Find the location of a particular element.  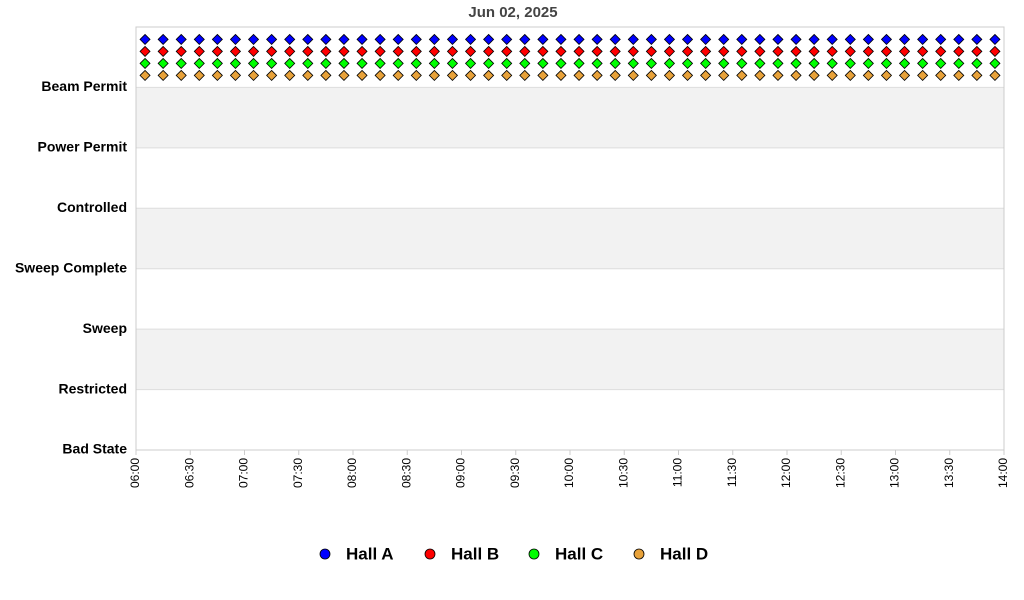

x-tick-label: 14:00 is located at coordinates (1003, 473).